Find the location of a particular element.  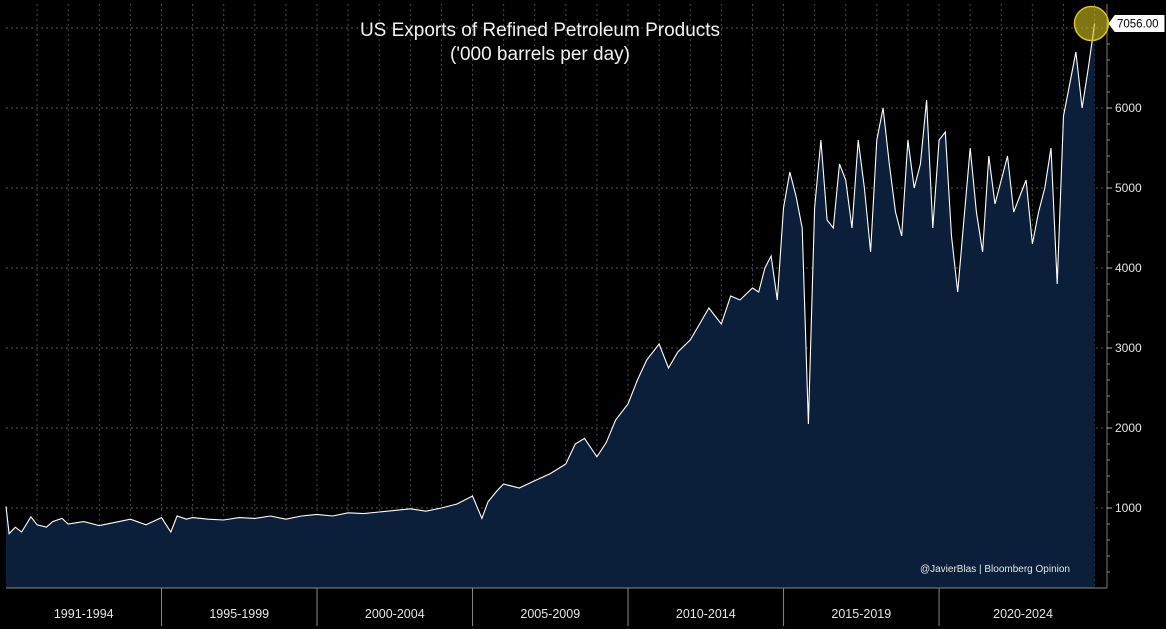

last-value-label: 7056.00 is located at coordinates (1138, 25).